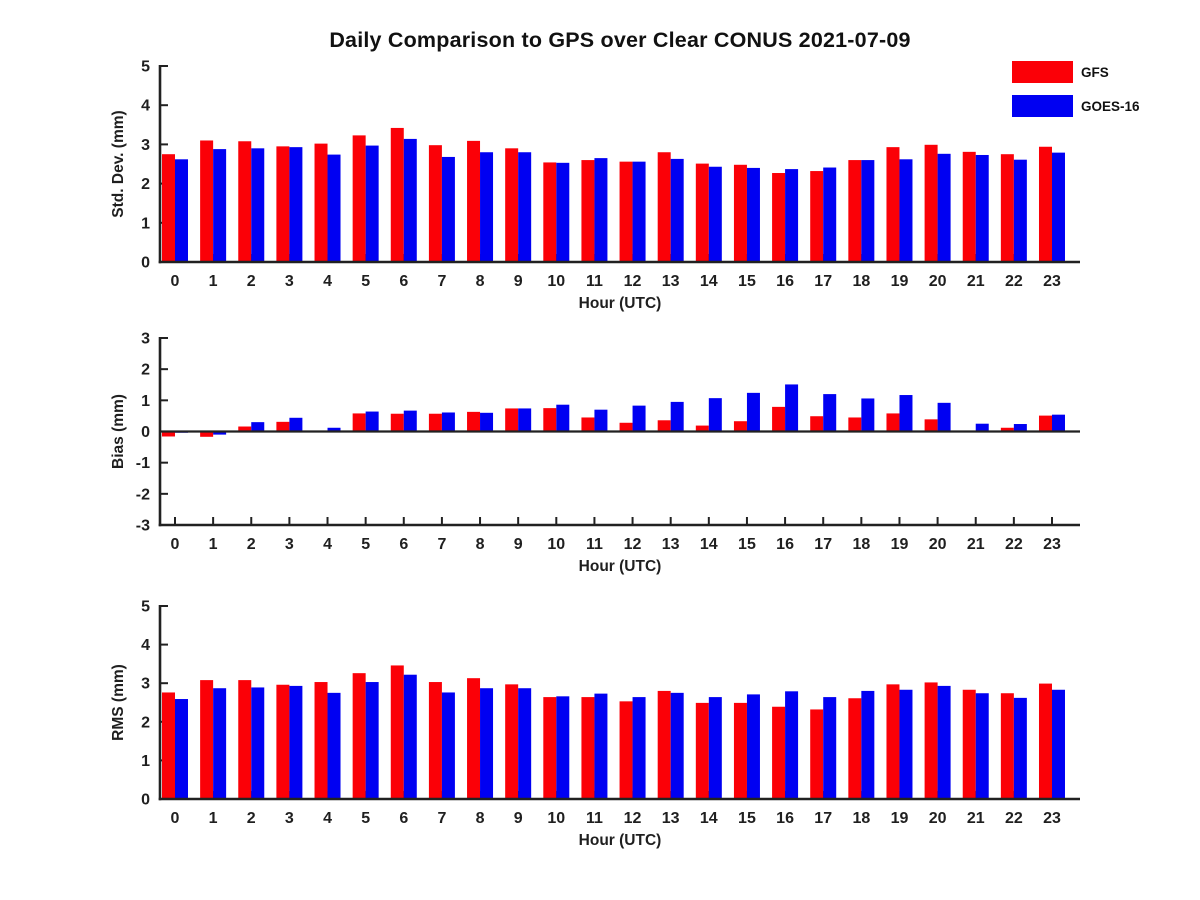 The image size is (1200, 900). Describe the element at coordinates (861, 818) in the screenshot. I see `x-tick-label: 18` at that location.